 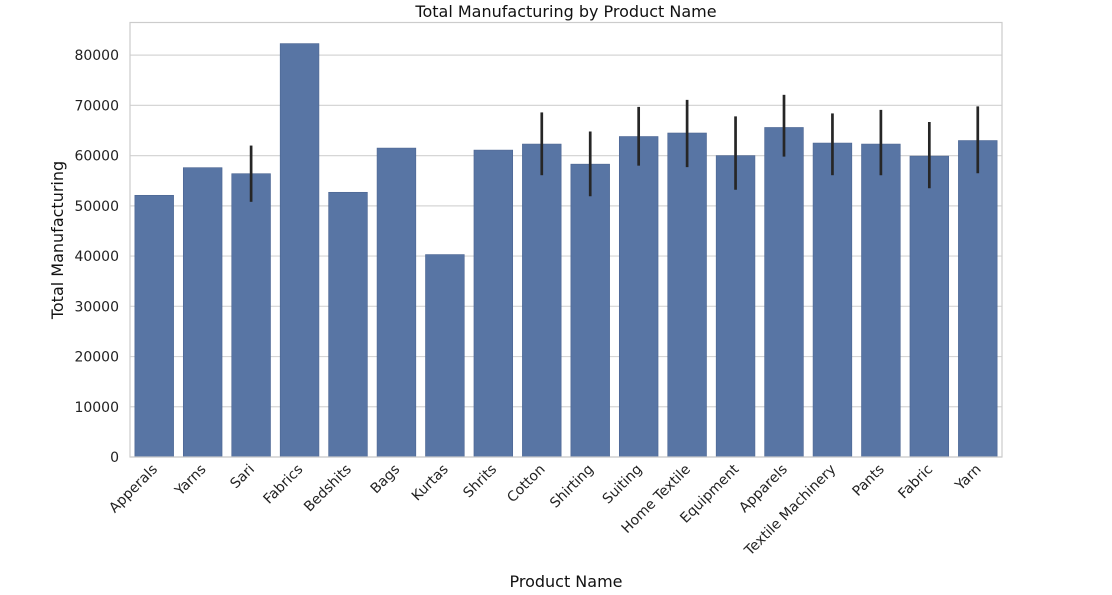 What do you see at coordinates (96, 56) in the screenshot?
I see `y-tick-label: 80000` at bounding box center [96, 56].